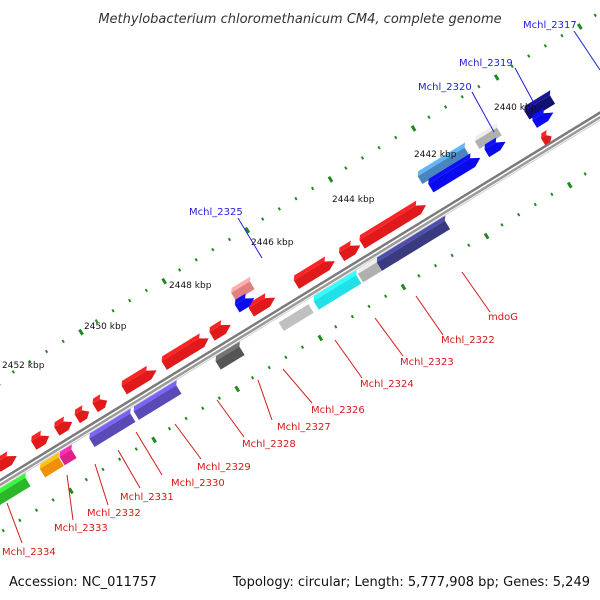 This screenshot has height=600, width=600. I want to click on kbp-label-2440: 2440 kbp, so click(515, 108).